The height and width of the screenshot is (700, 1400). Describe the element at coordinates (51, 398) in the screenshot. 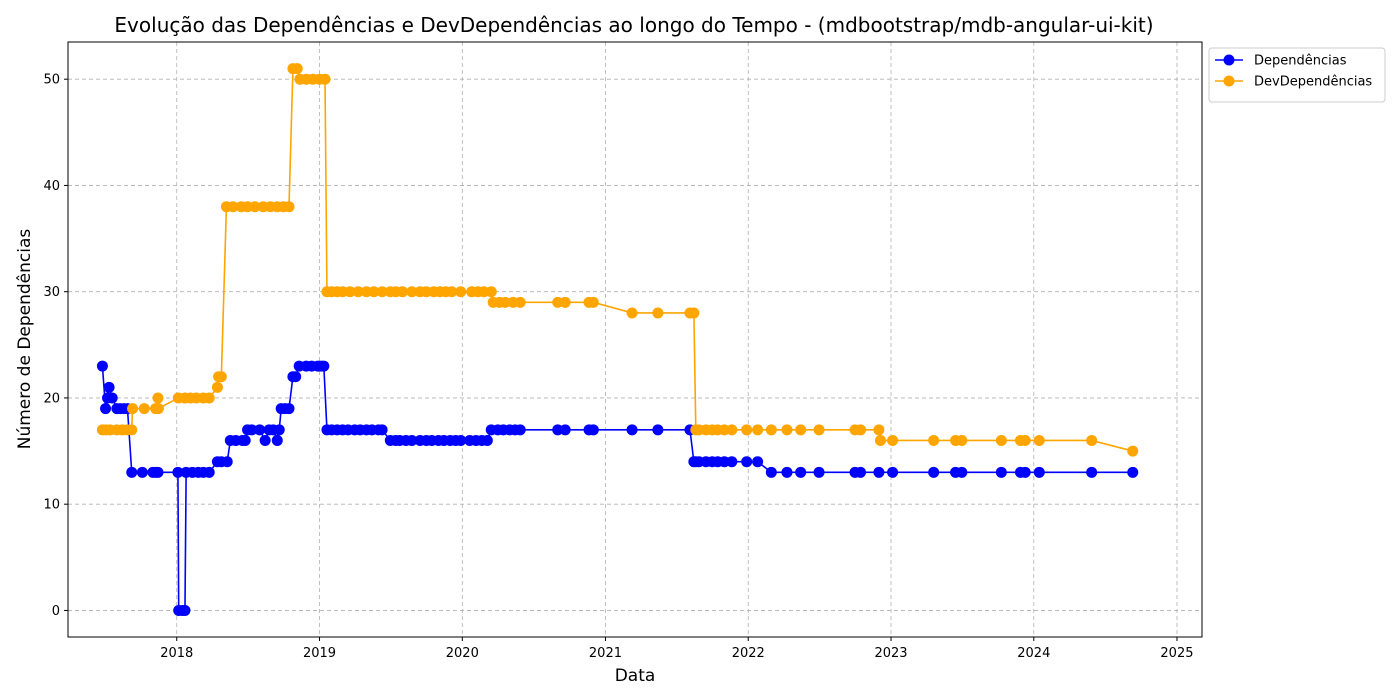

I see `y-tick-label: 20` at that location.